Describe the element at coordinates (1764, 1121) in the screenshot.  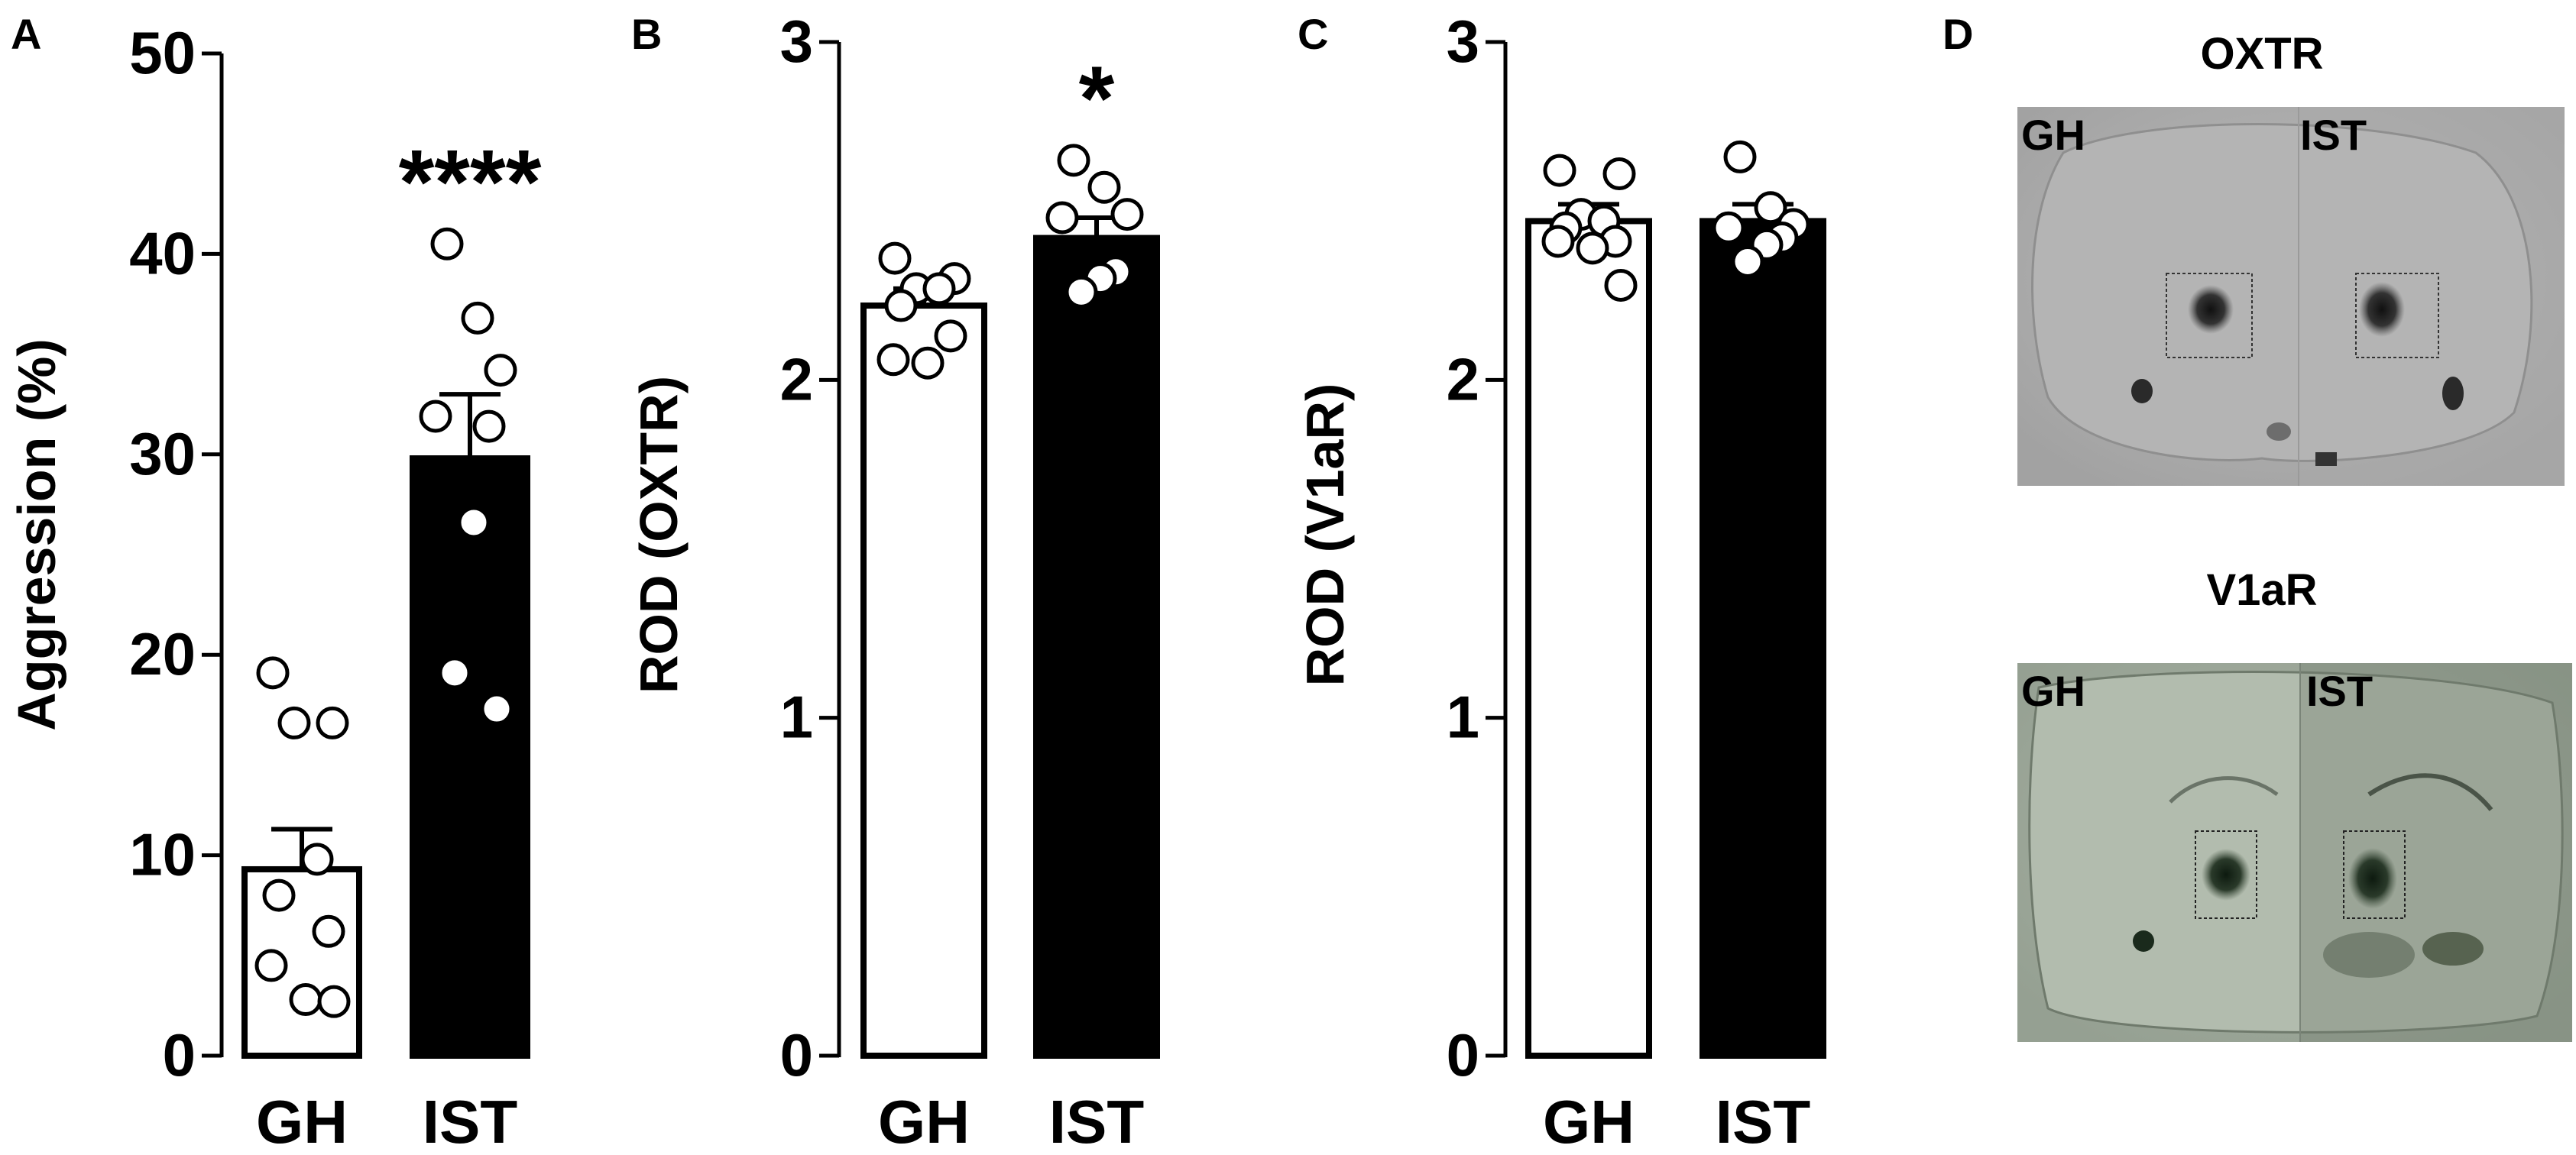
I see `c-category-label: IST` at that location.